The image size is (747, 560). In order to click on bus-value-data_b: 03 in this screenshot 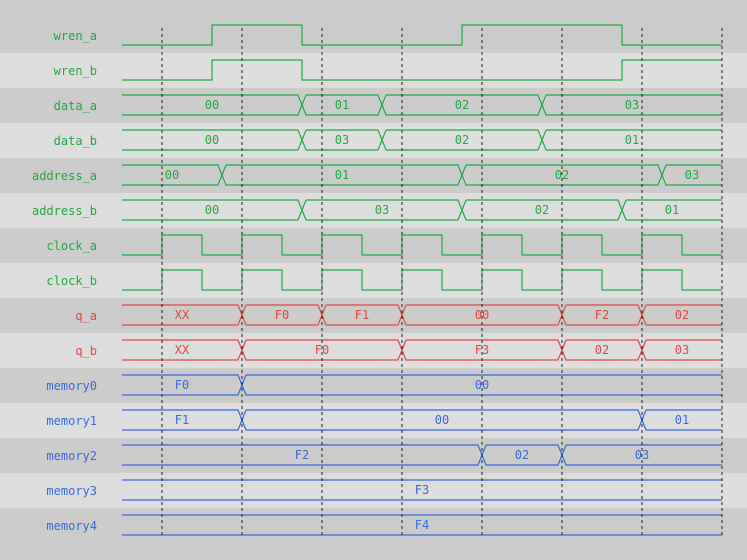, I will do `click(342, 140)`.